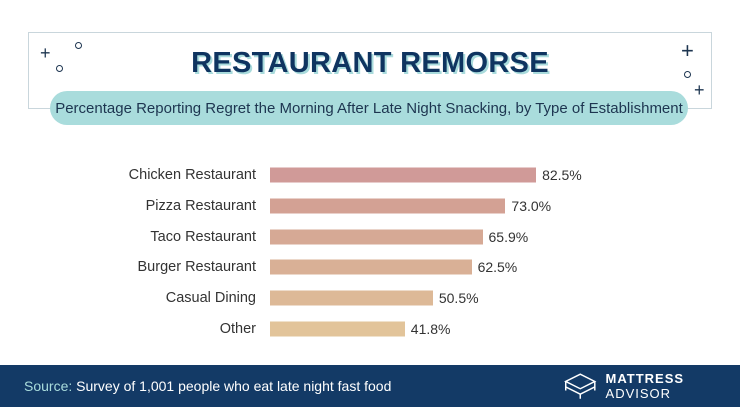 Image resolution: width=740 pixels, height=407 pixels. Describe the element at coordinates (458, 298) in the screenshot. I see `data-label: 50.5%` at that location.